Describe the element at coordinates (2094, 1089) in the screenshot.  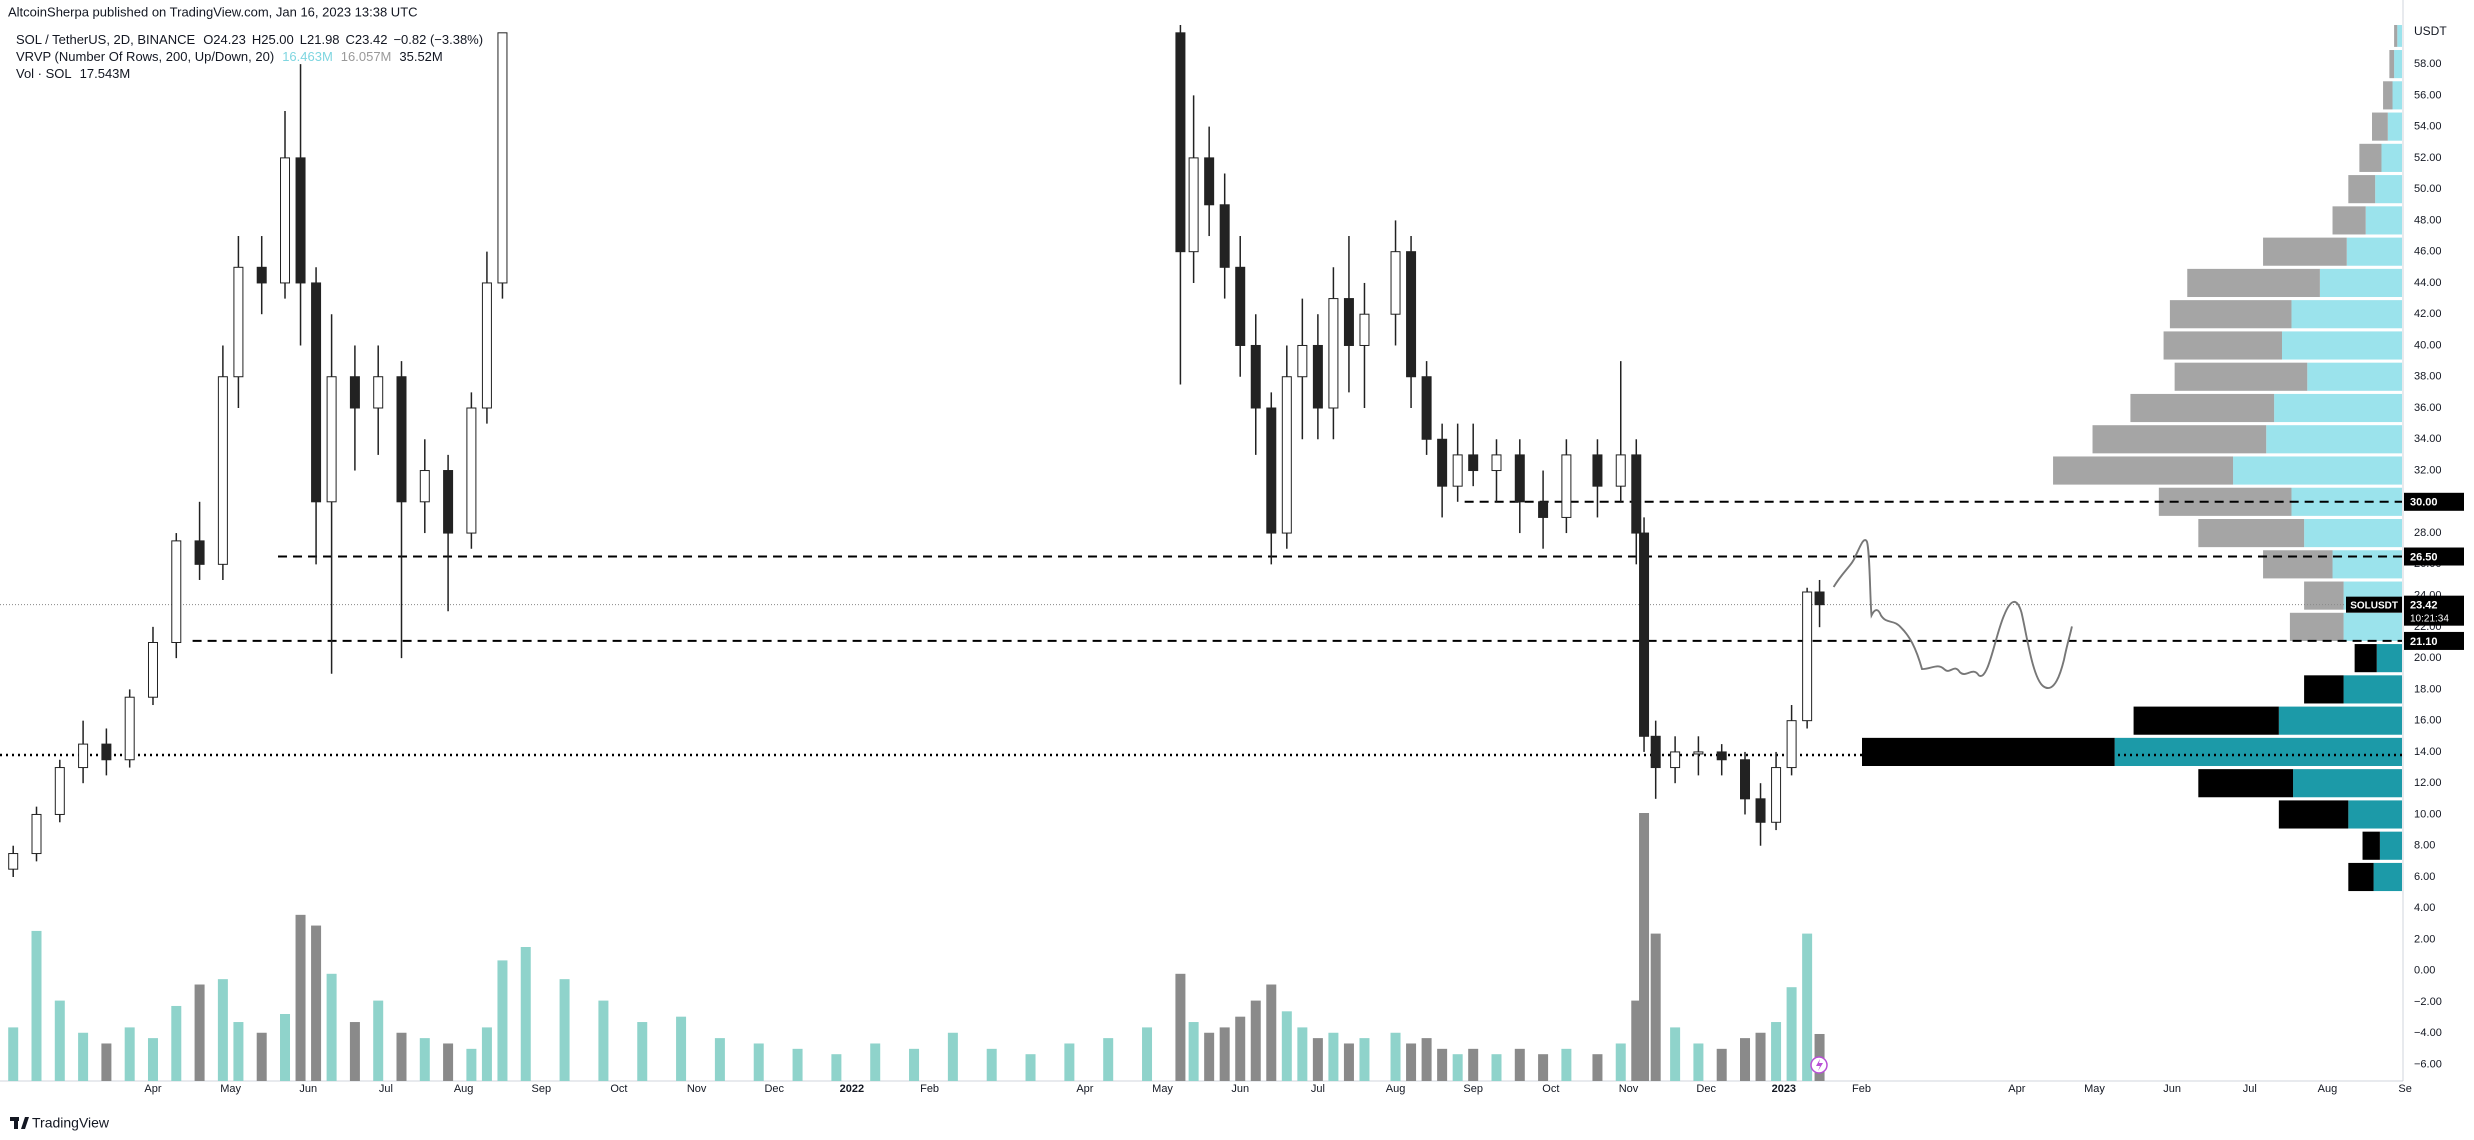
I see `x-tick-label: May` at that location.